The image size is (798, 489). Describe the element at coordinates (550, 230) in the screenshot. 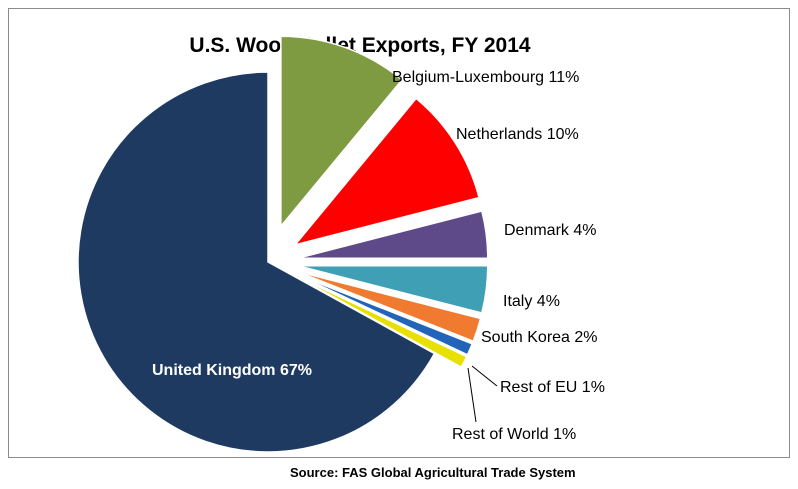

I see `slice-label-denmark: Denmark 4%` at that location.